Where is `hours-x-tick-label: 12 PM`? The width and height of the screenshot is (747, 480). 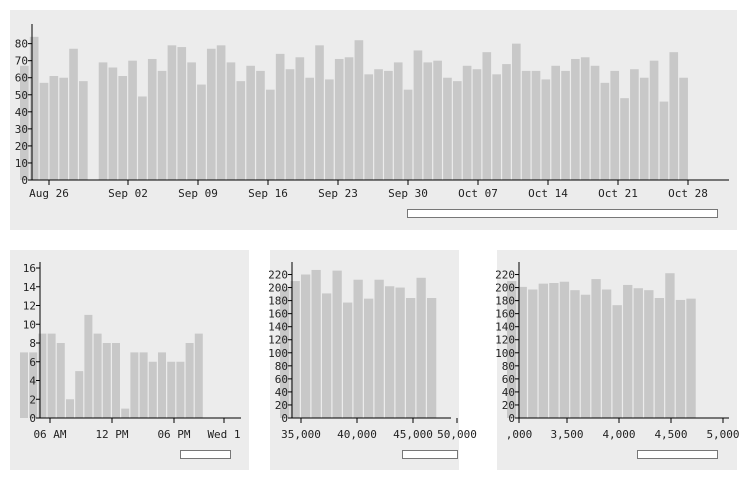 hours-x-tick-label: 12 PM is located at coordinates (111, 434).